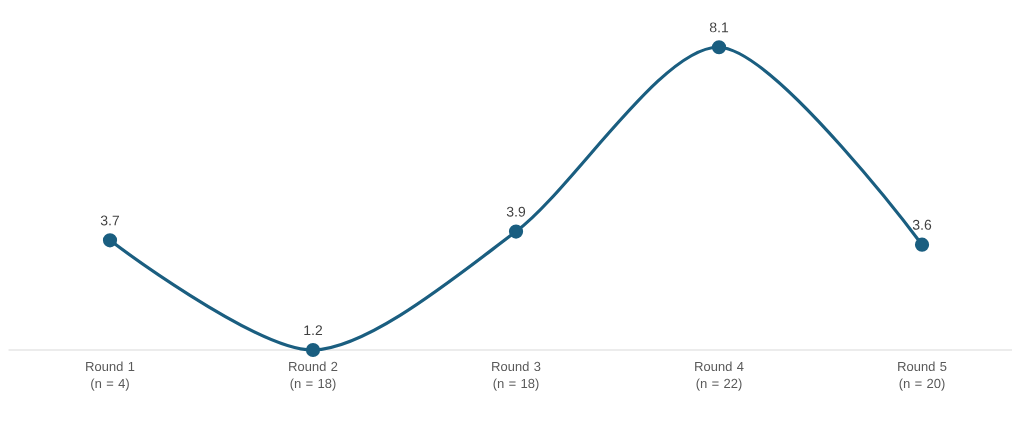  What do you see at coordinates (313, 376) in the screenshot?
I see `x-tick-label: Round 2 (n = 18)` at bounding box center [313, 376].